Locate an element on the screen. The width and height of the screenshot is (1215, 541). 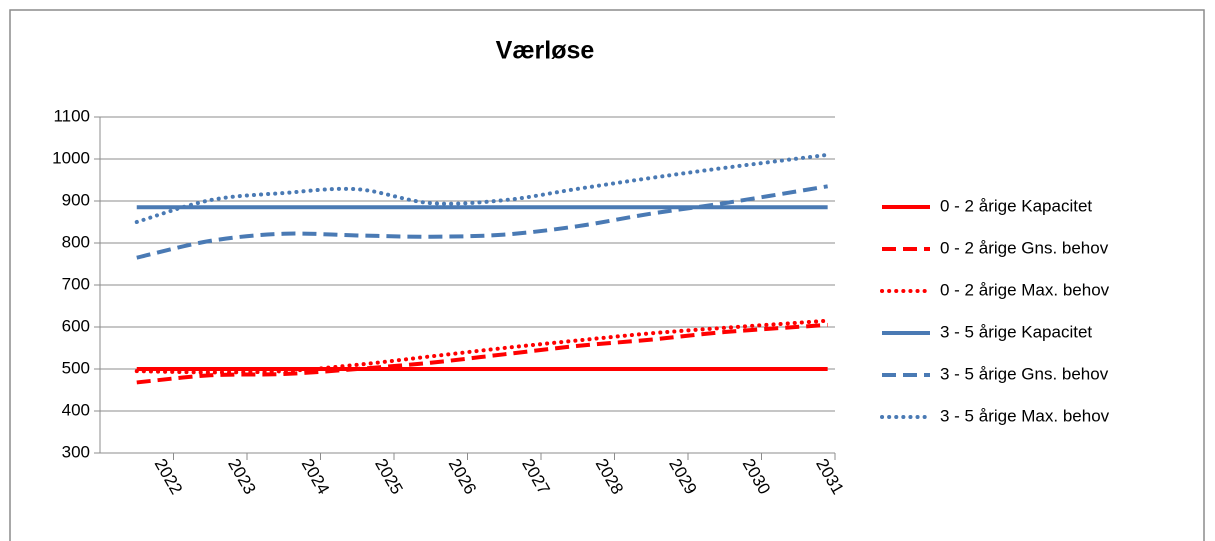
legend-label: 0 - 2 årige Gns. behov is located at coordinates (1024, 247).